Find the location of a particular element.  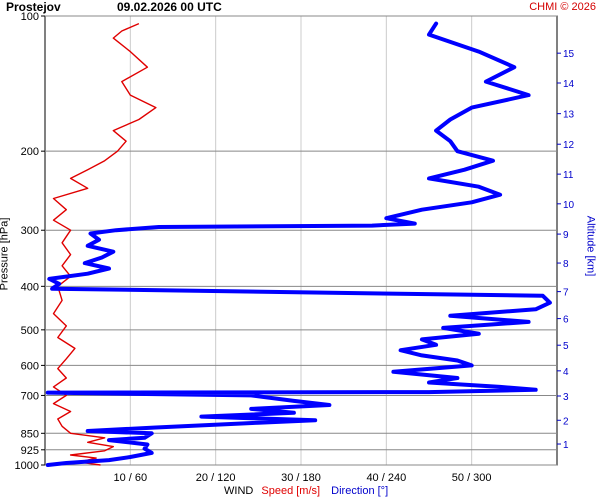

pressure-tick-label: 600 is located at coordinates (30, 366).